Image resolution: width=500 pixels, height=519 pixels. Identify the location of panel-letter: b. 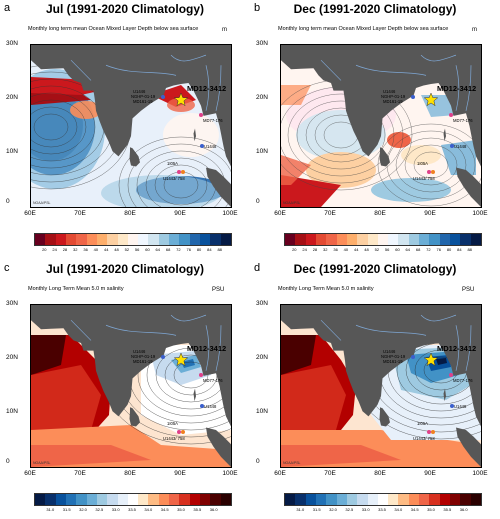
(257, 8).